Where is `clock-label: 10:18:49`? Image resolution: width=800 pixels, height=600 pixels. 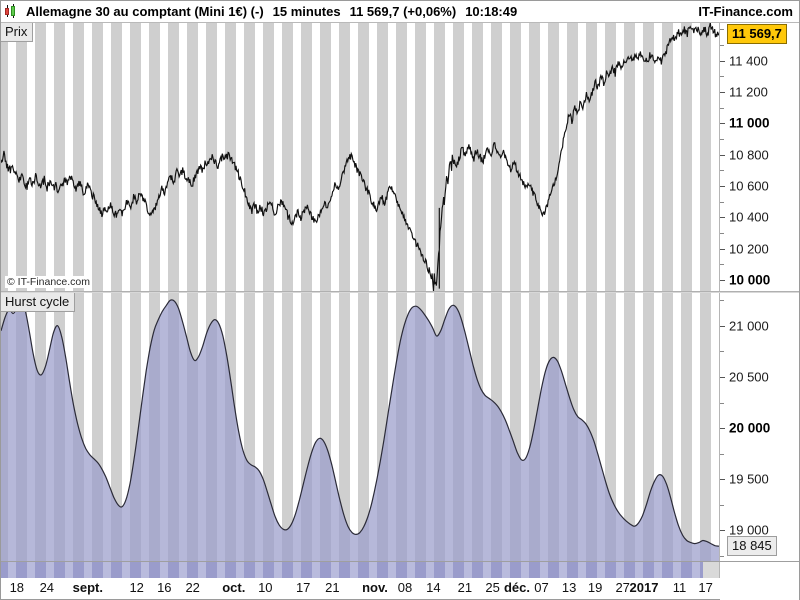
clock-label: 10:18:49 is located at coordinates (491, 11).